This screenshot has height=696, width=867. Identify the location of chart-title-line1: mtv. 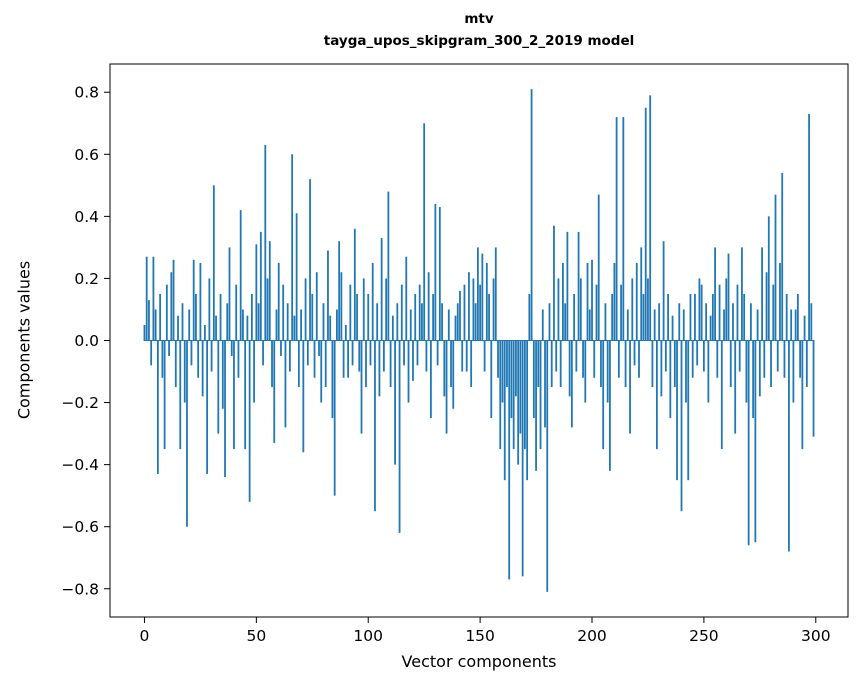
(479, 19).